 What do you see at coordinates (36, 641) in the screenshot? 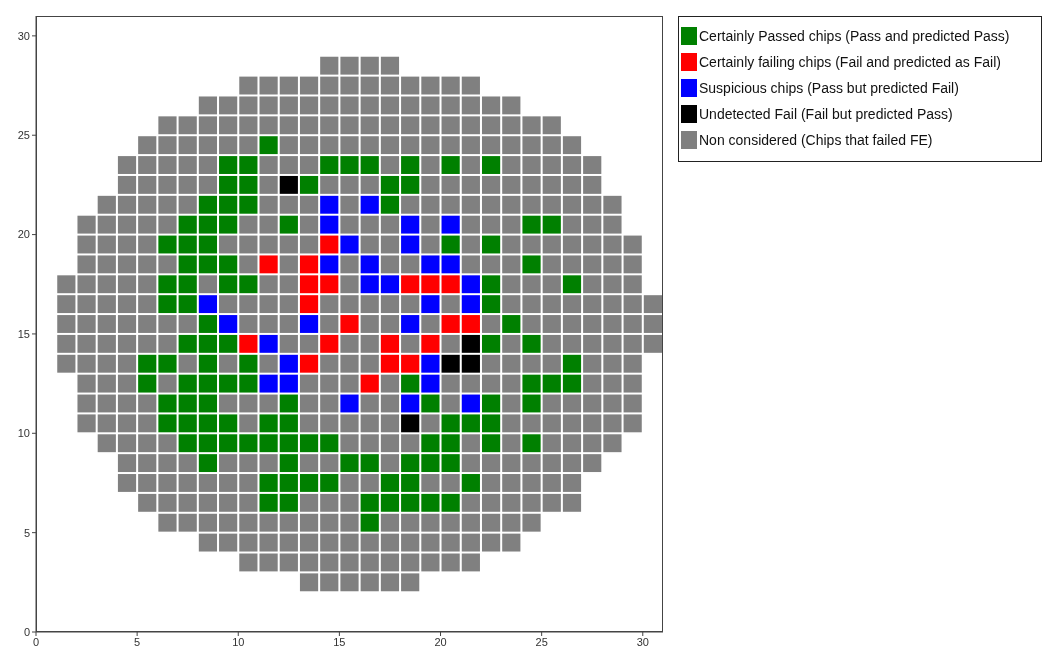
I see `x-tick-label: 0` at bounding box center [36, 641].